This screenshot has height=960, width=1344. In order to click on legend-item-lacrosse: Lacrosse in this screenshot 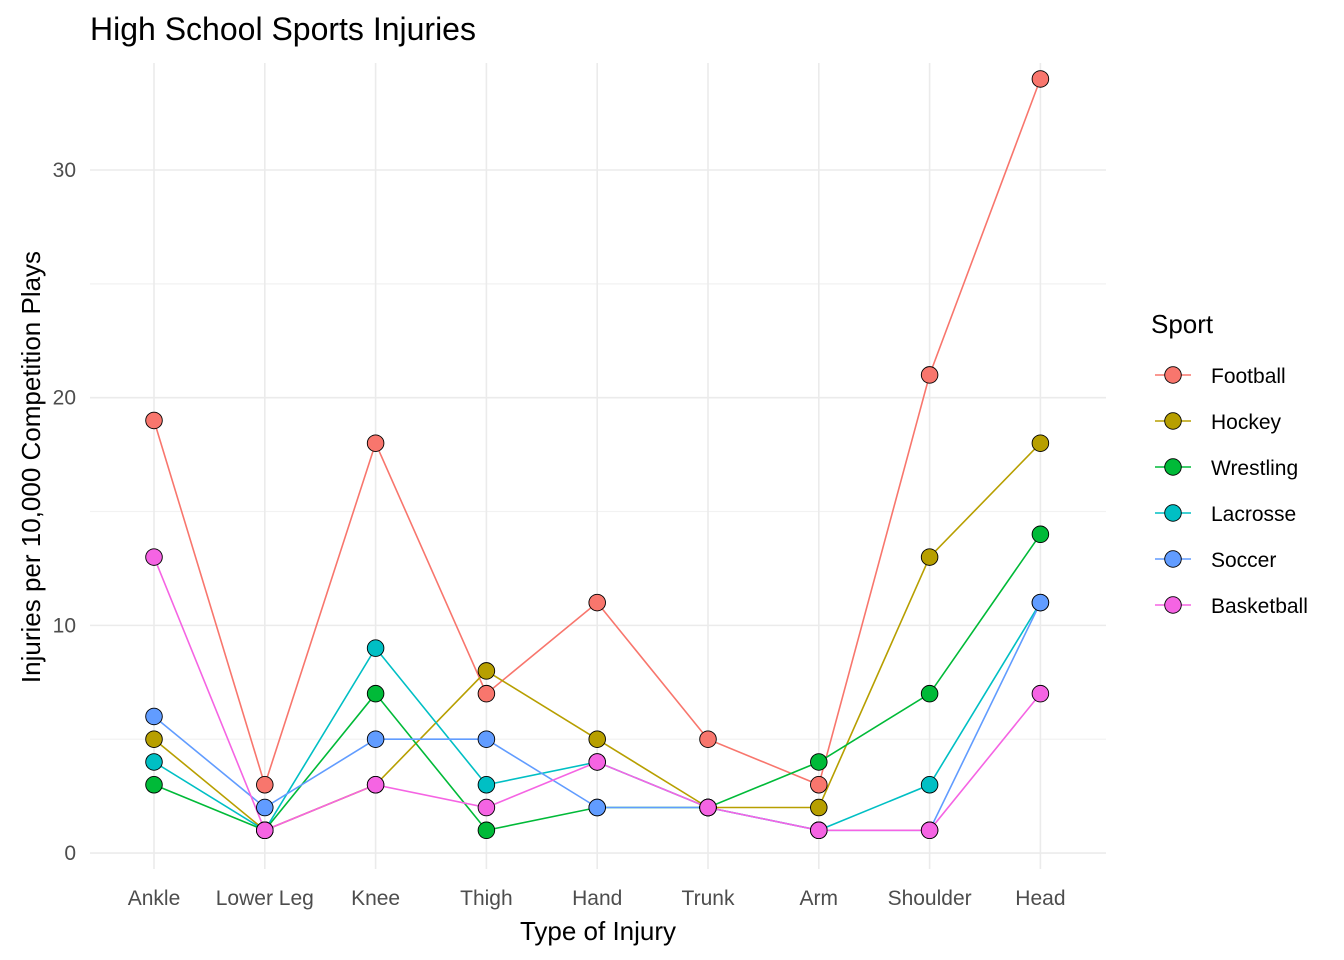, I will do `click(1225, 514)`.